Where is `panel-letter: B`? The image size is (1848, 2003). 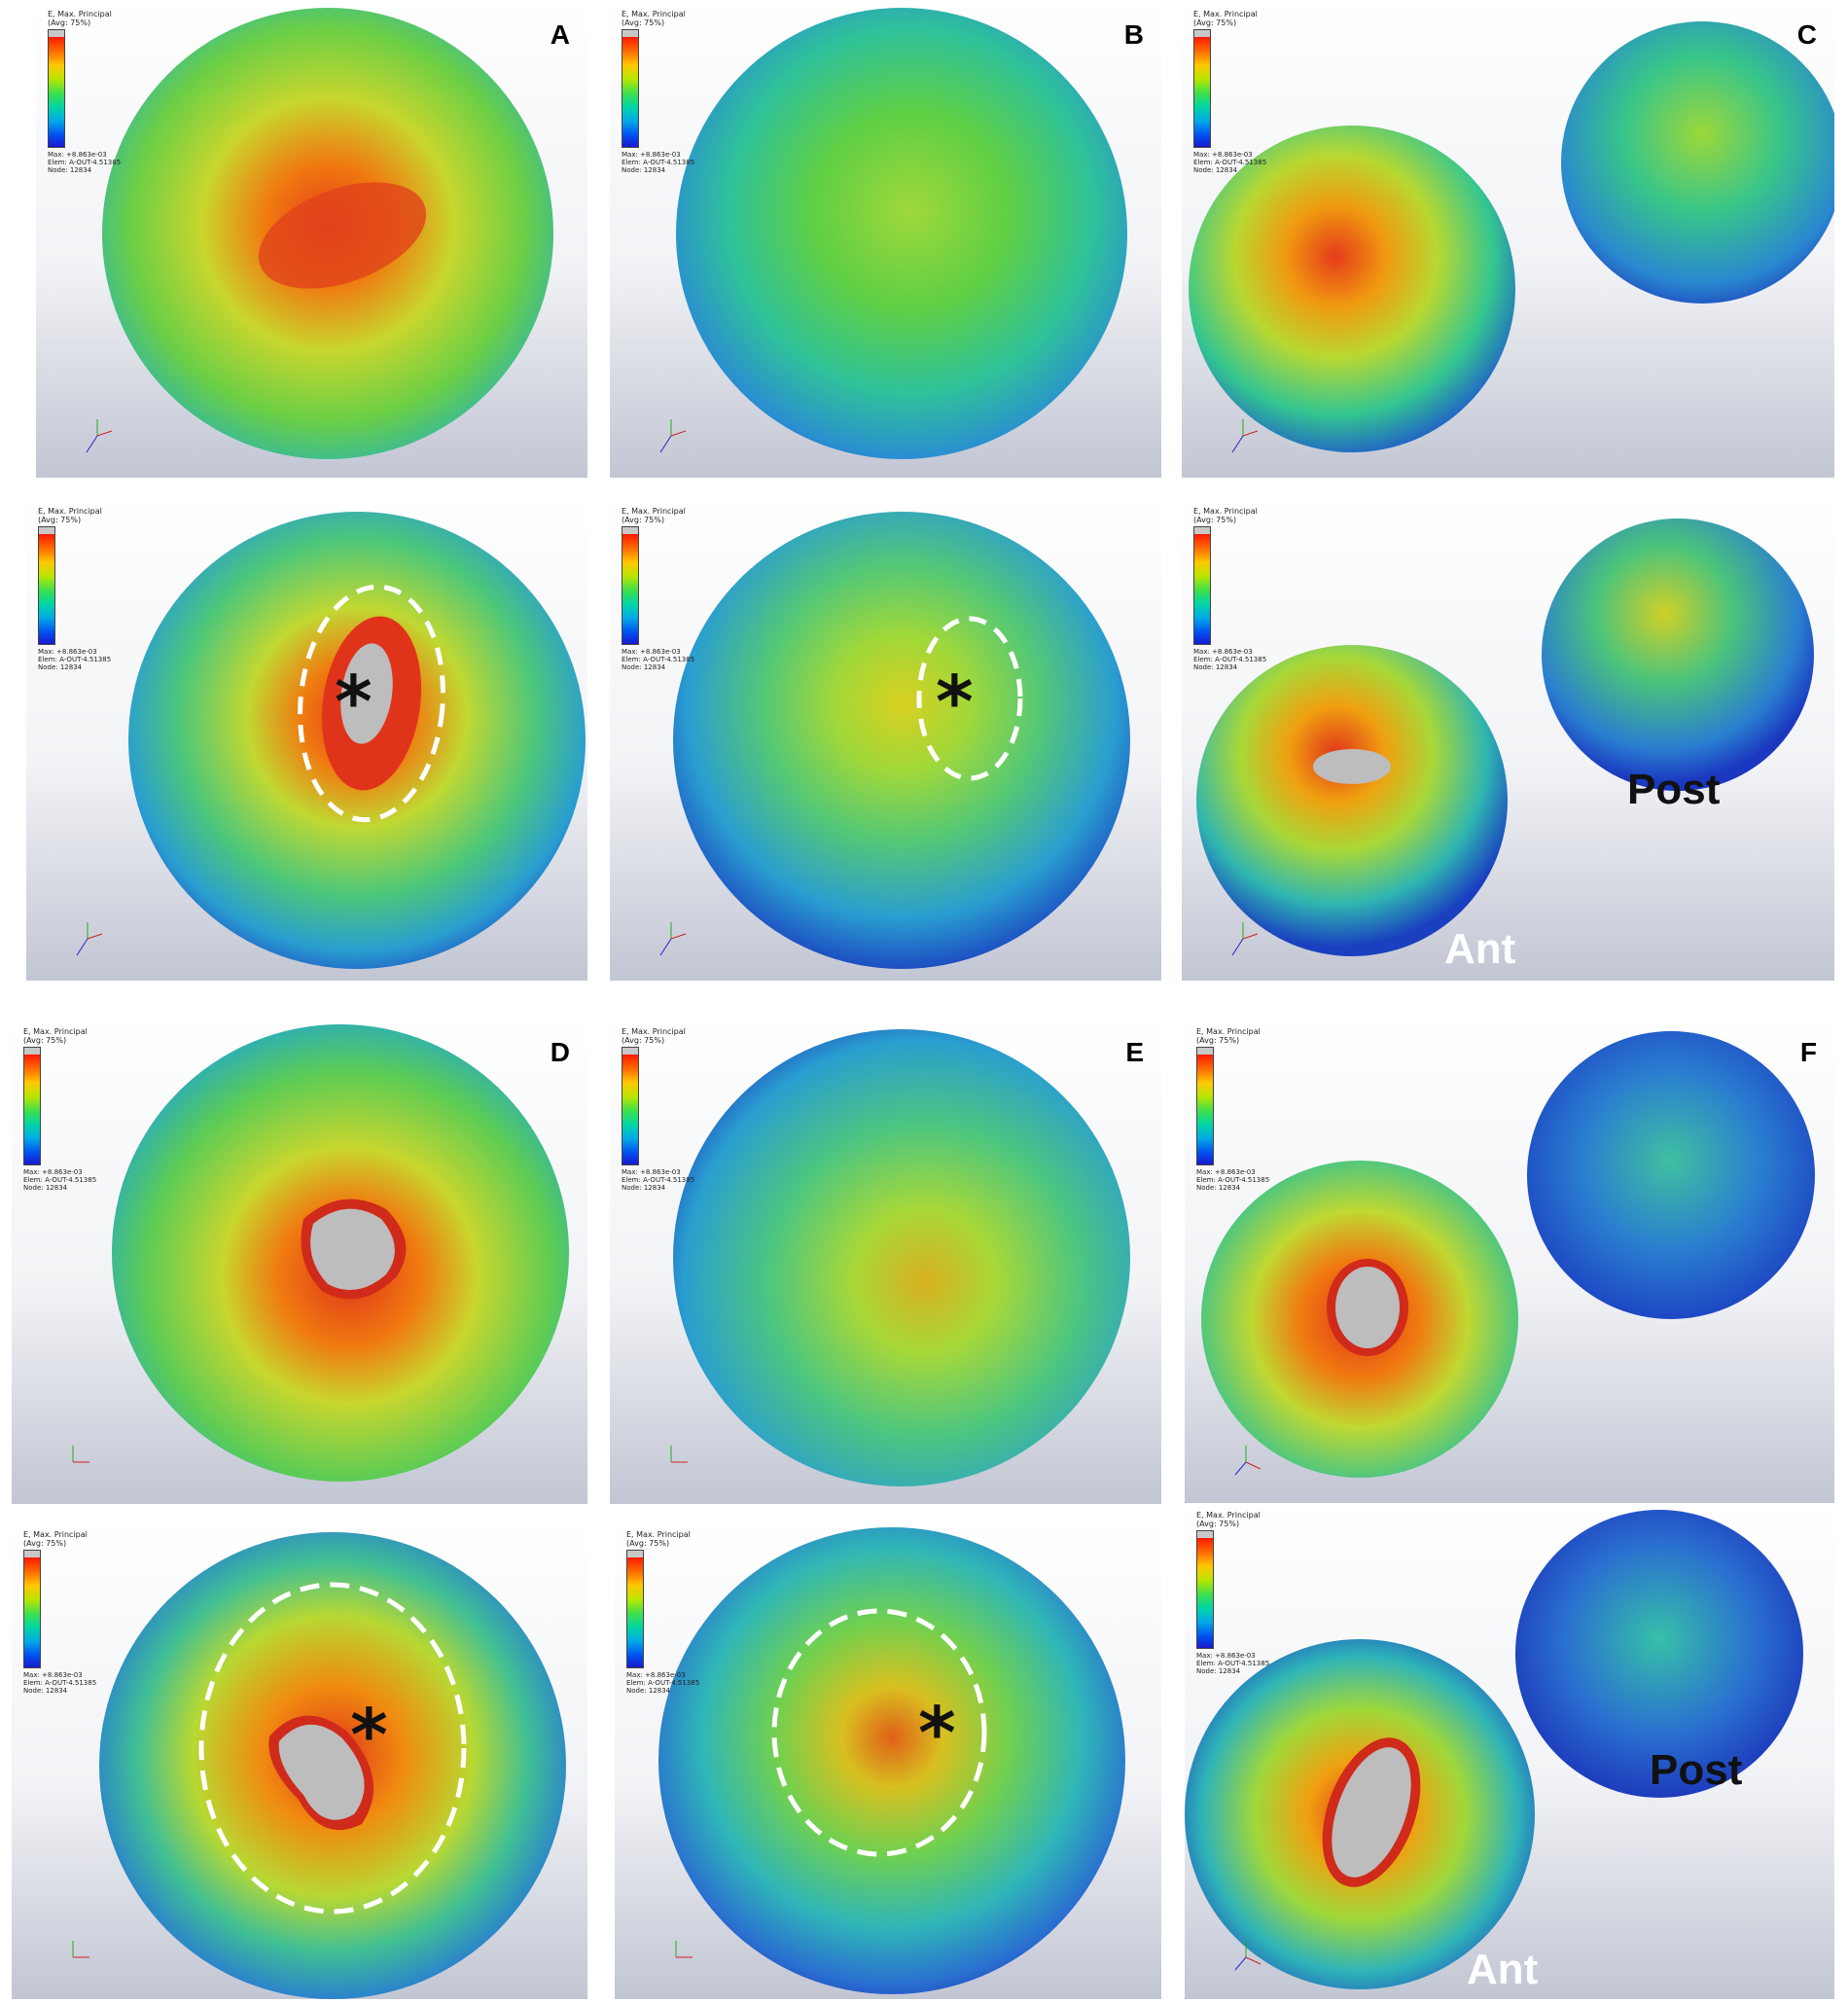
panel-letter: B is located at coordinates (1134, 34).